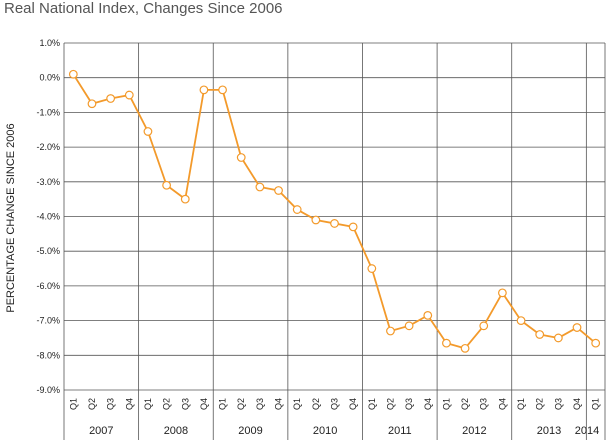 The height and width of the screenshot is (443, 610). What do you see at coordinates (49, 78) in the screenshot?
I see `y-tick-label: 0.0%` at bounding box center [49, 78].